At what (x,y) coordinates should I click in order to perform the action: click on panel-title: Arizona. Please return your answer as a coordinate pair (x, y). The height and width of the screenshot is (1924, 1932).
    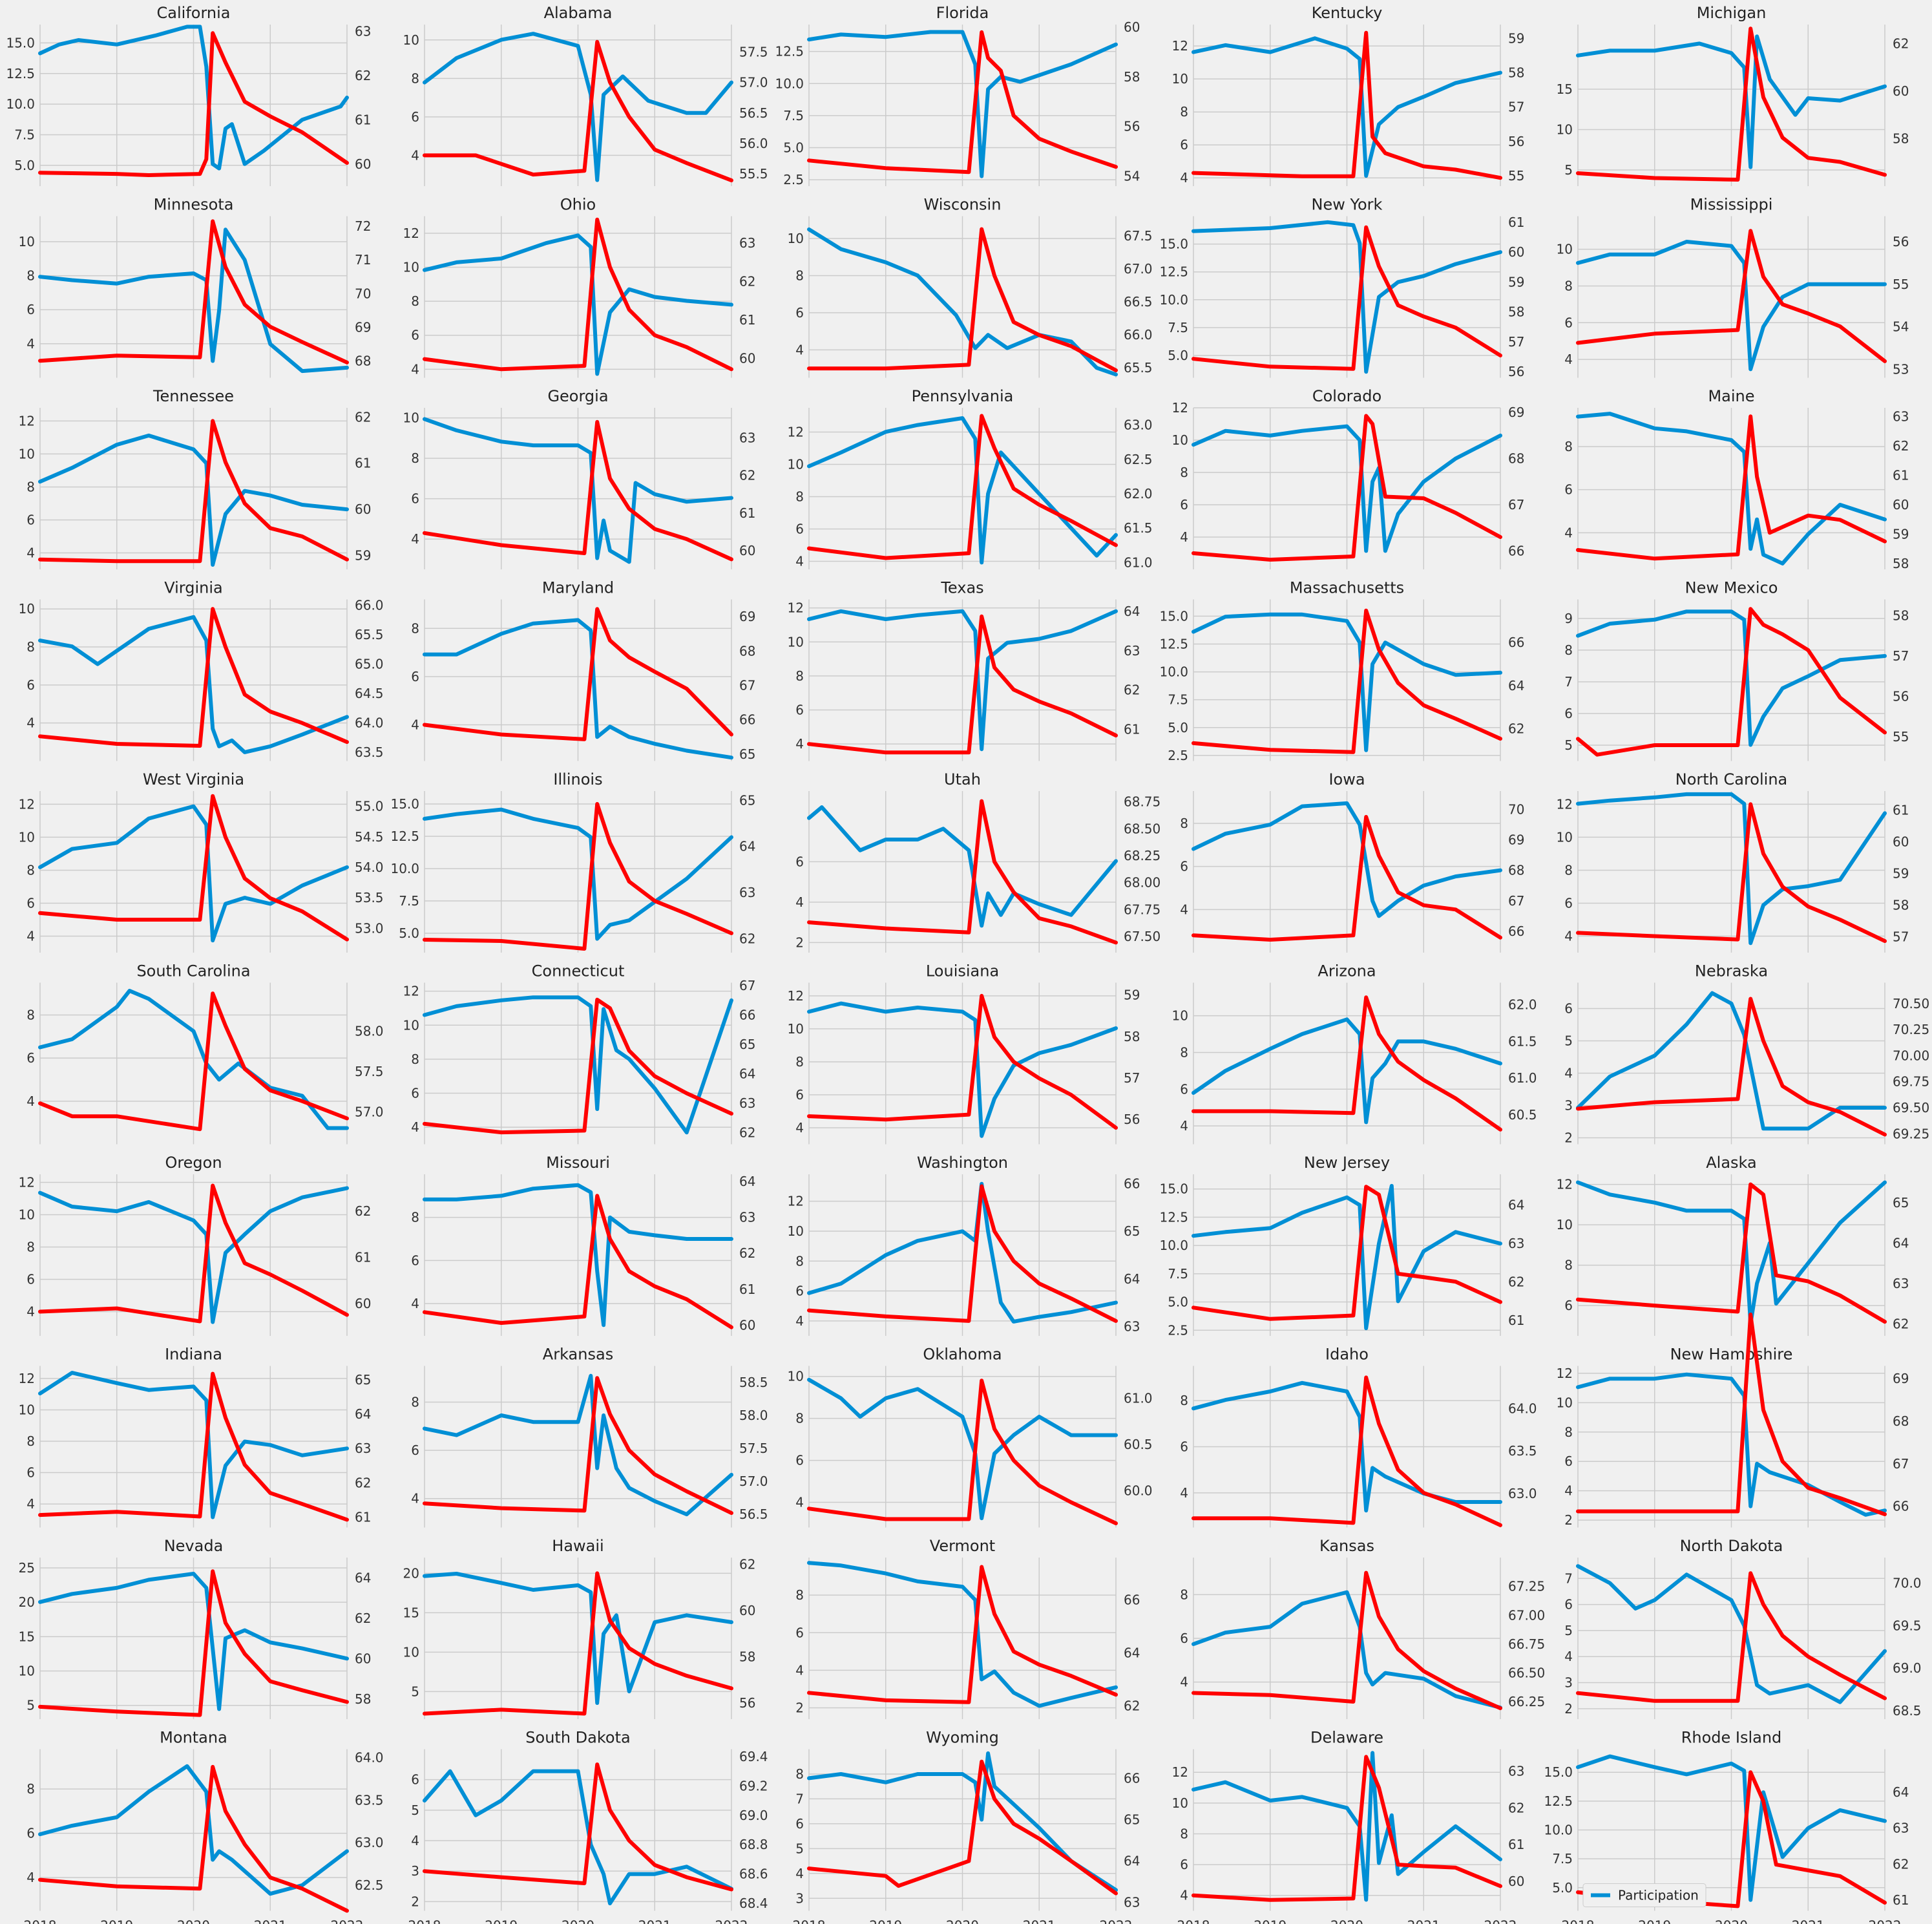
    Looking at the image, I should click on (1347, 971).